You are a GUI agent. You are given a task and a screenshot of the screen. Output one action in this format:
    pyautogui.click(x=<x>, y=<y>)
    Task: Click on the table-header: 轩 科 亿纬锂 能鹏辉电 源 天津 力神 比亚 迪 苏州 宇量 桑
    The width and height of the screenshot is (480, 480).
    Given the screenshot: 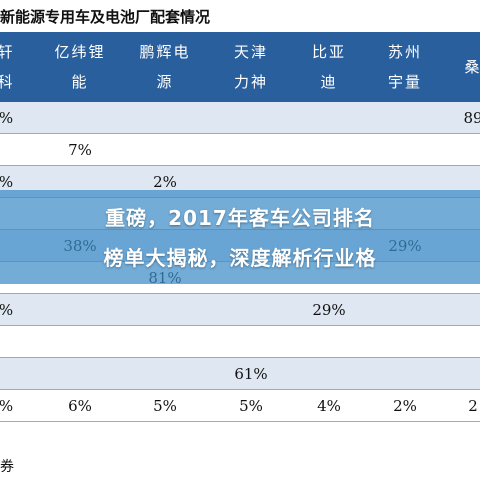 What is the action you would take?
    pyautogui.click(x=240, y=67)
    